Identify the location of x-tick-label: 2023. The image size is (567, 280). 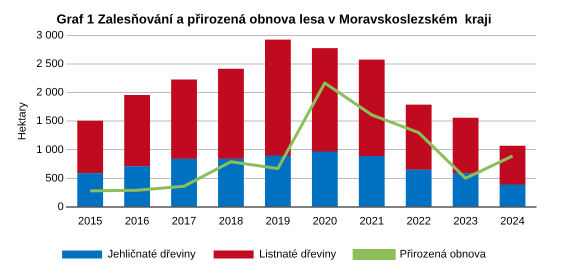
(465, 221).